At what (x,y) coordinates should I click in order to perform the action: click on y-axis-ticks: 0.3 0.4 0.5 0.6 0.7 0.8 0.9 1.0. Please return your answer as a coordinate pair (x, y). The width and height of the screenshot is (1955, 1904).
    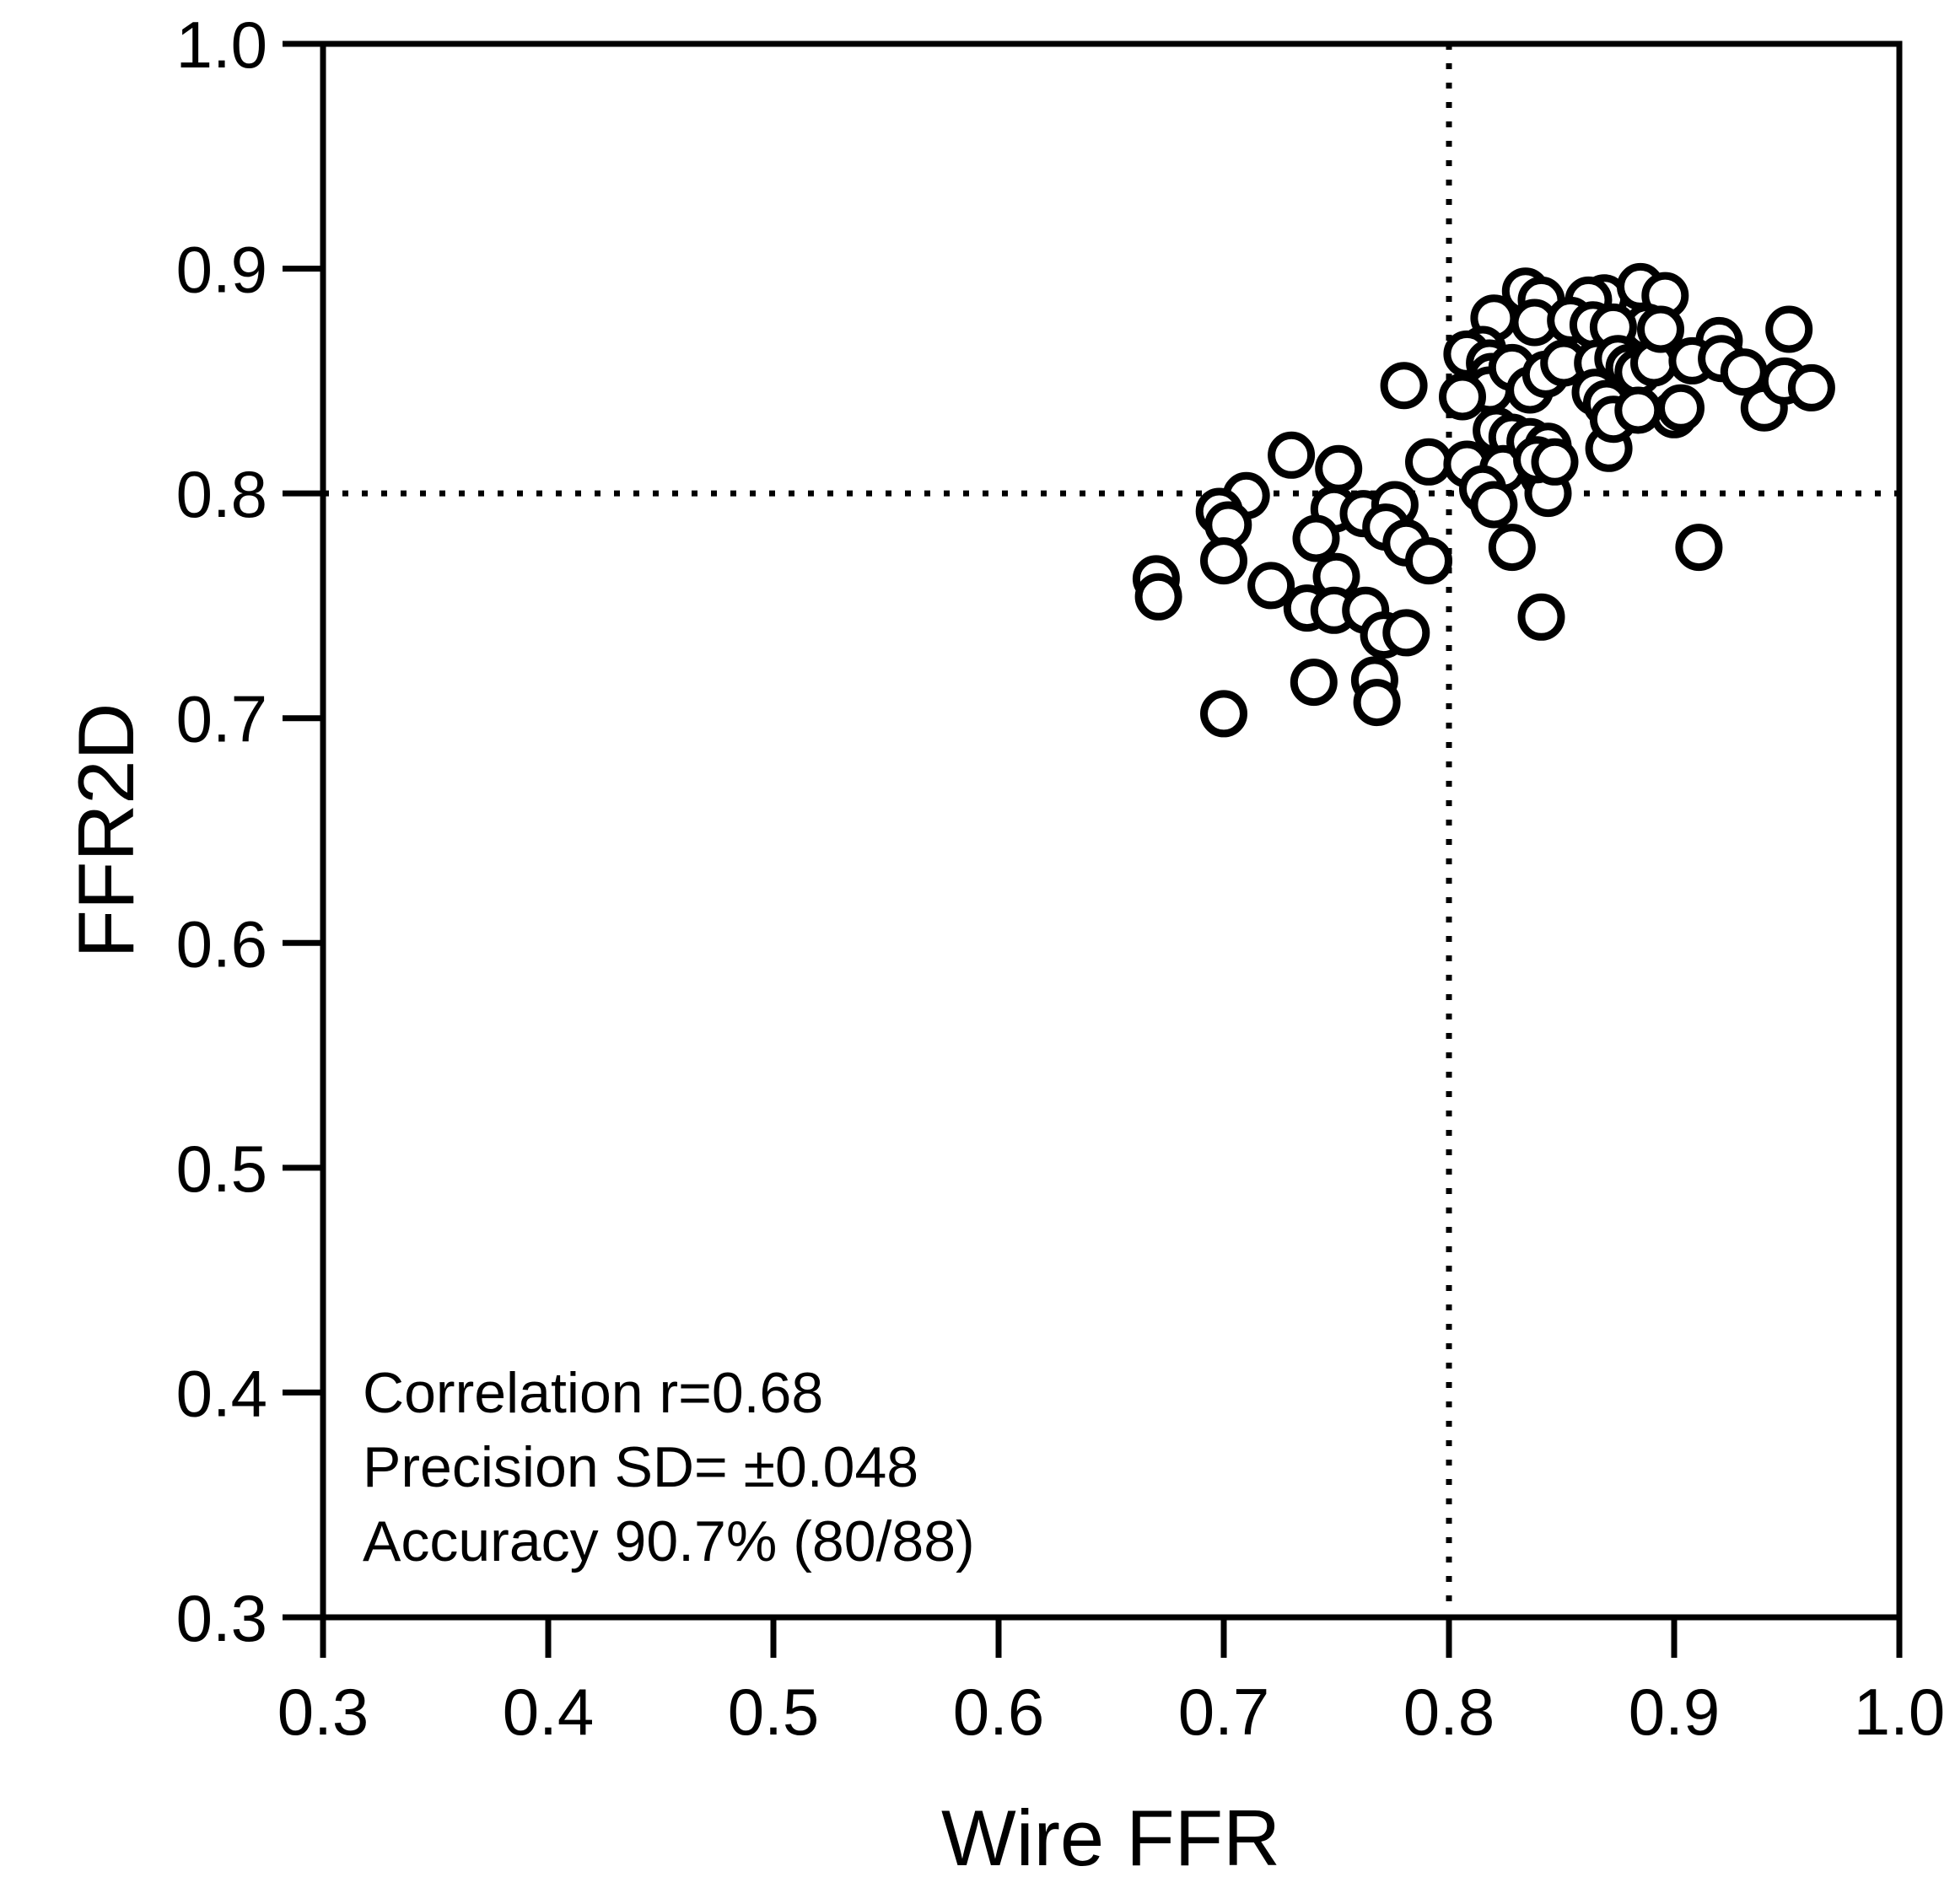
    Looking at the image, I should click on (250, 831).